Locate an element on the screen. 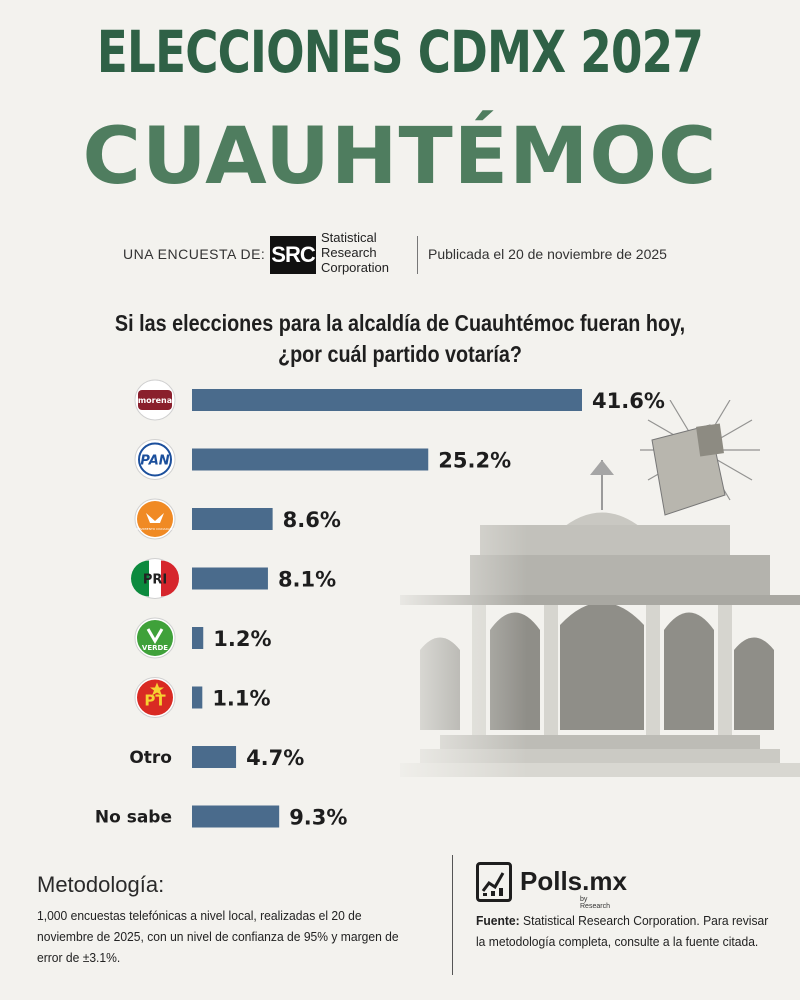 This screenshot has width=800, height=1000. published-date: Publicada el 20 de noviembre de 2025 is located at coordinates (547, 254).